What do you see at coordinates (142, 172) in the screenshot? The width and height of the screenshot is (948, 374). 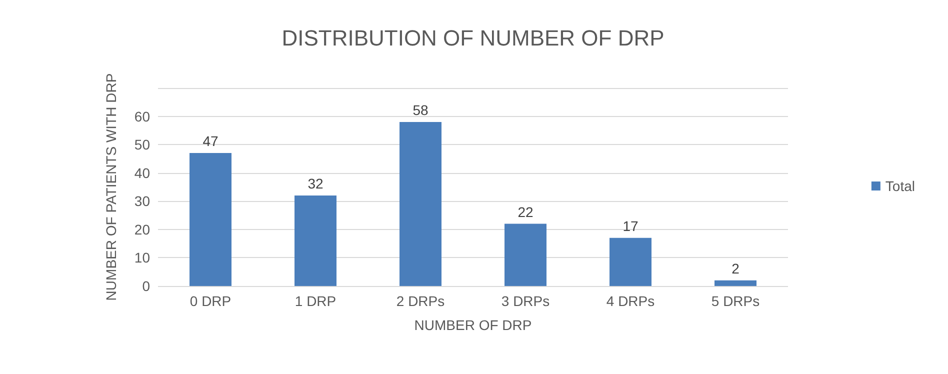 I see `y-tick-label: 40` at bounding box center [142, 172].